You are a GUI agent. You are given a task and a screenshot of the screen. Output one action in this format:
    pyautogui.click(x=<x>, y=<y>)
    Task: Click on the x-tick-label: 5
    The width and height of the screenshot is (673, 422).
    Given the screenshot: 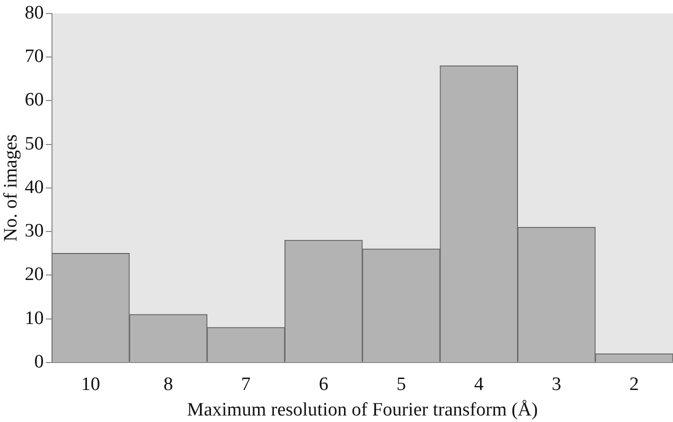 What is the action you would take?
    pyautogui.click(x=401, y=384)
    